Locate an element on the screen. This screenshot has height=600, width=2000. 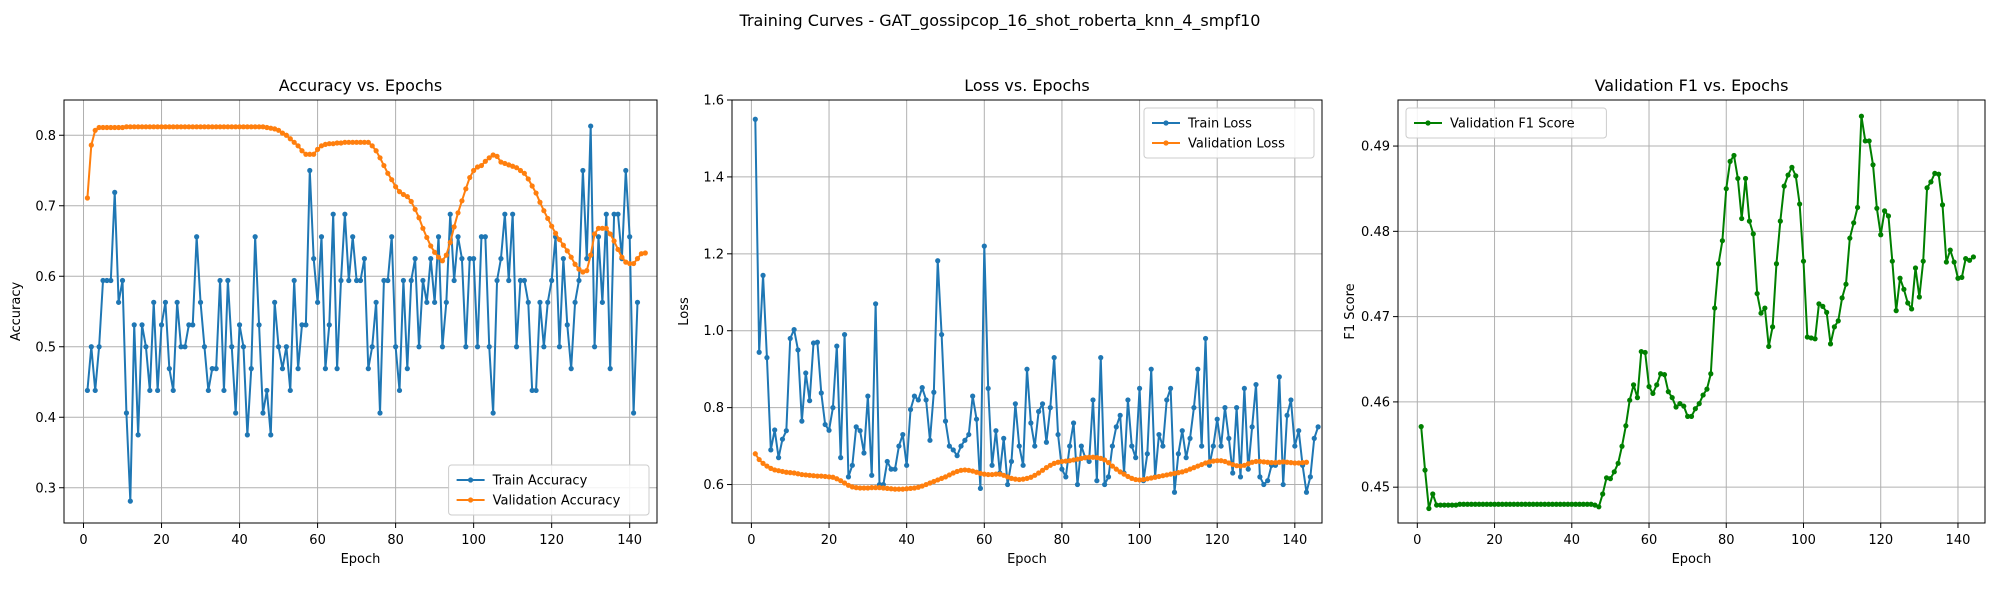
x-tick-label: 20 is located at coordinates (829, 540).